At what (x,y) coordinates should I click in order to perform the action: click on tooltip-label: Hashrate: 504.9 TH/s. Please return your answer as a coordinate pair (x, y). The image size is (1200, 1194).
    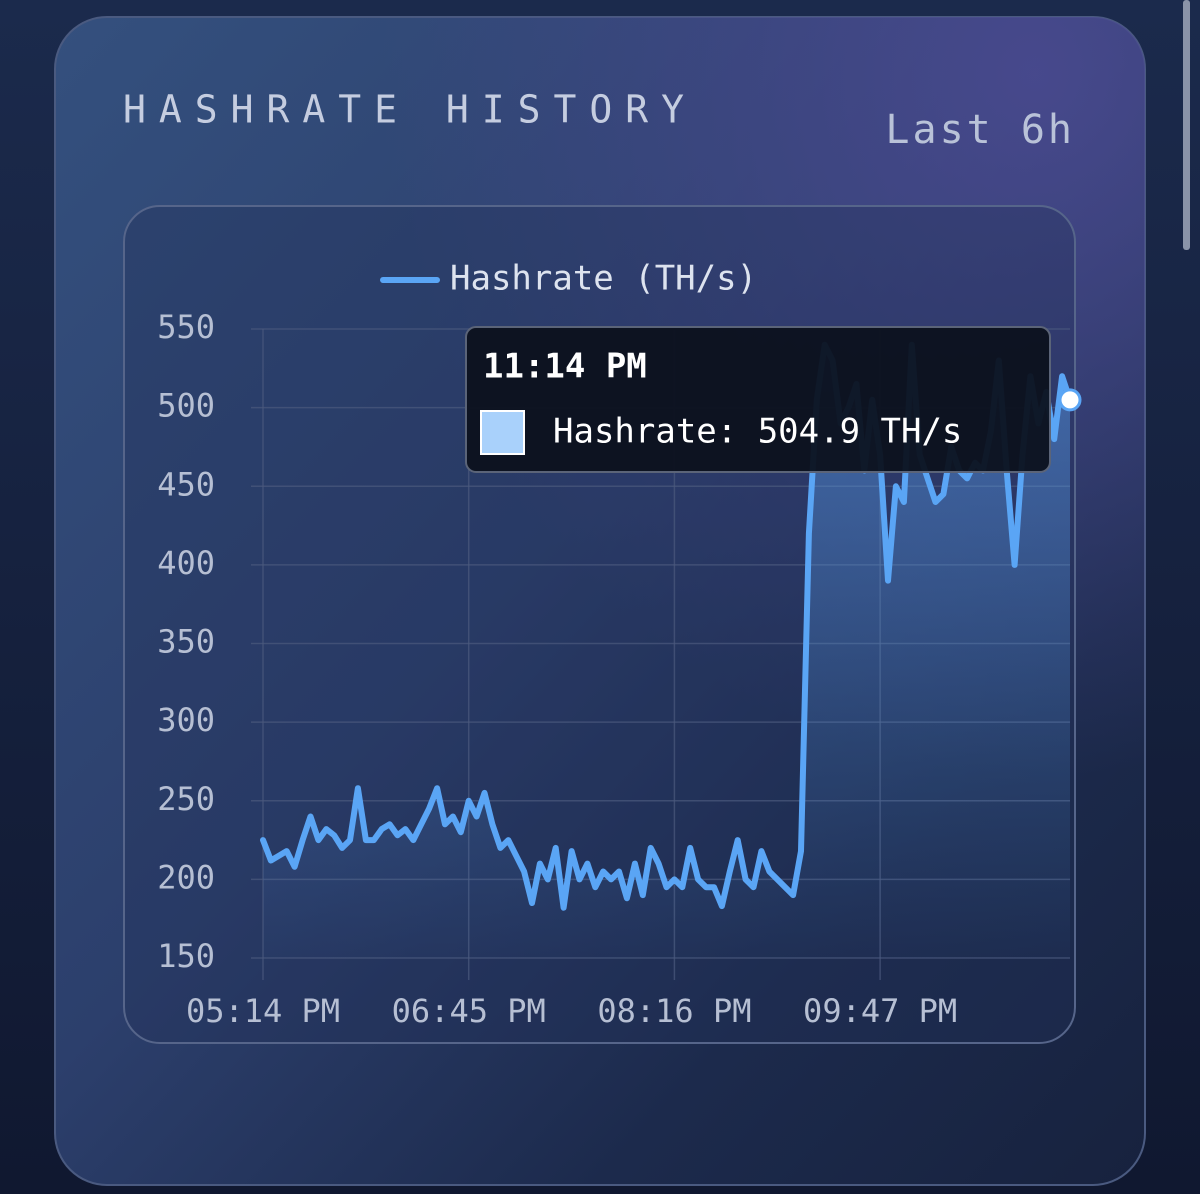
    Looking at the image, I should click on (757, 432).